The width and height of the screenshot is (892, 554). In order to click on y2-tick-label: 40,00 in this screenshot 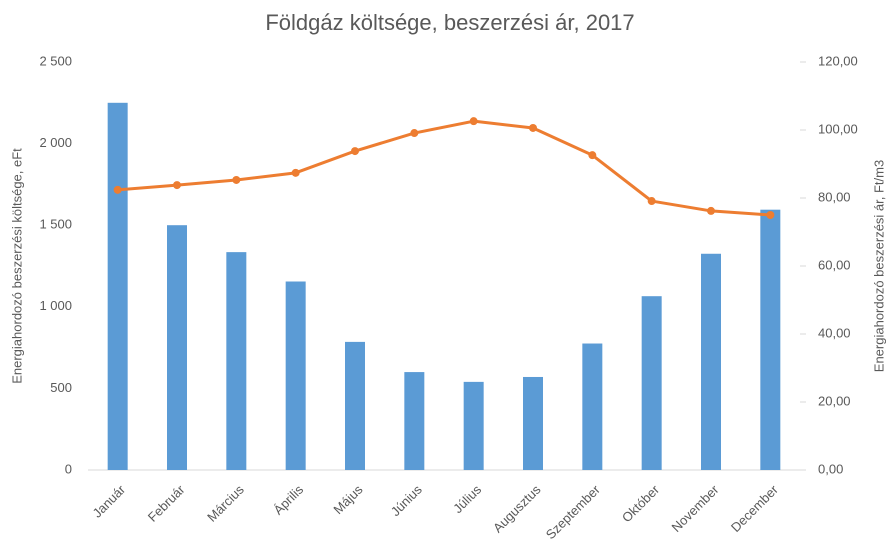, I will do `click(834, 332)`.